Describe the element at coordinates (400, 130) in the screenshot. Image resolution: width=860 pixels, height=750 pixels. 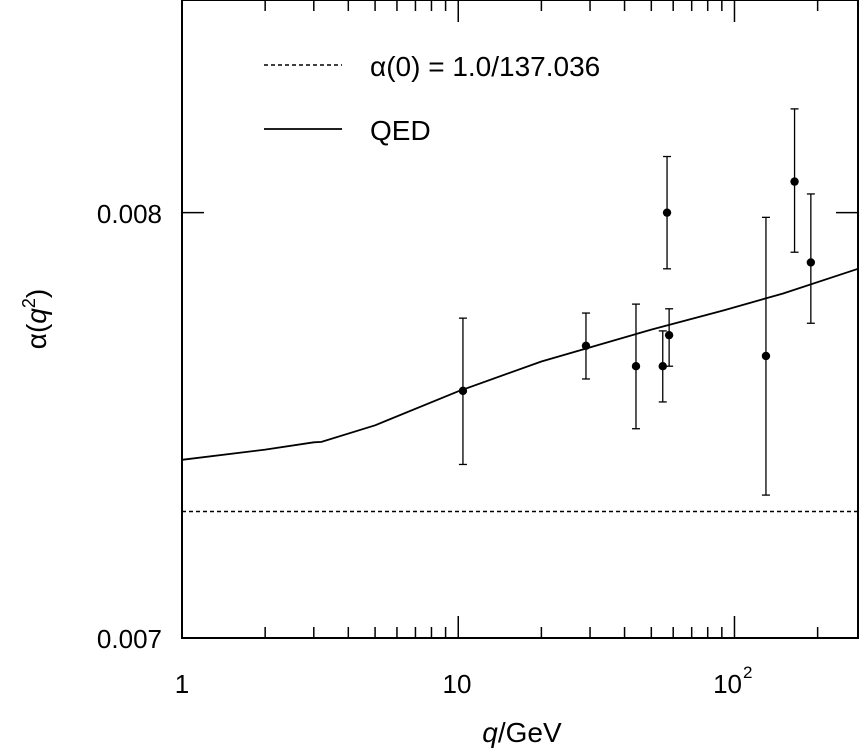
I see `legend-label-qed: QED` at that location.